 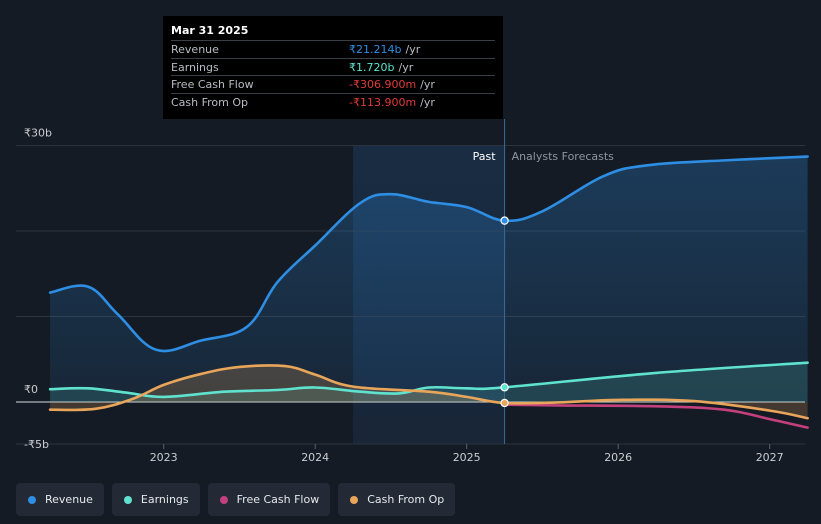 What do you see at coordinates (656, 416) in the screenshot?
I see `free-cash-flow-line` at bounding box center [656, 416].